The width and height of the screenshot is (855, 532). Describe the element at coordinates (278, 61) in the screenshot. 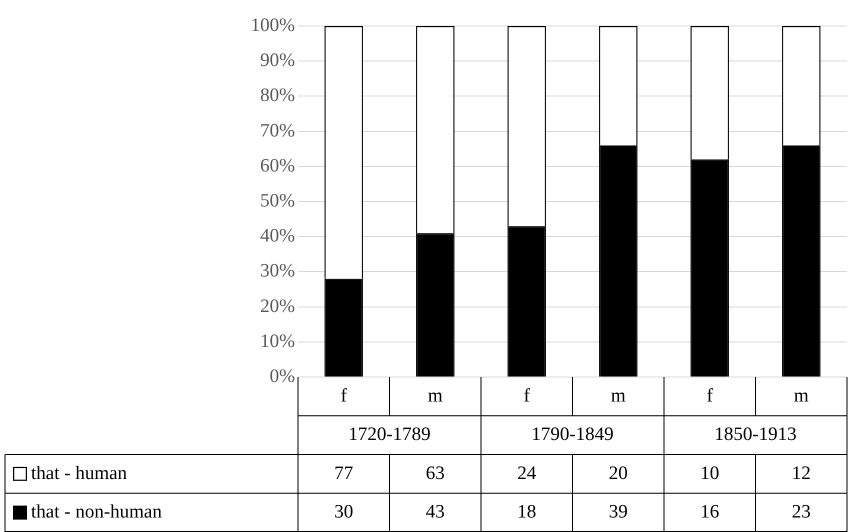

I see `y-tick-label: 90%` at that location.